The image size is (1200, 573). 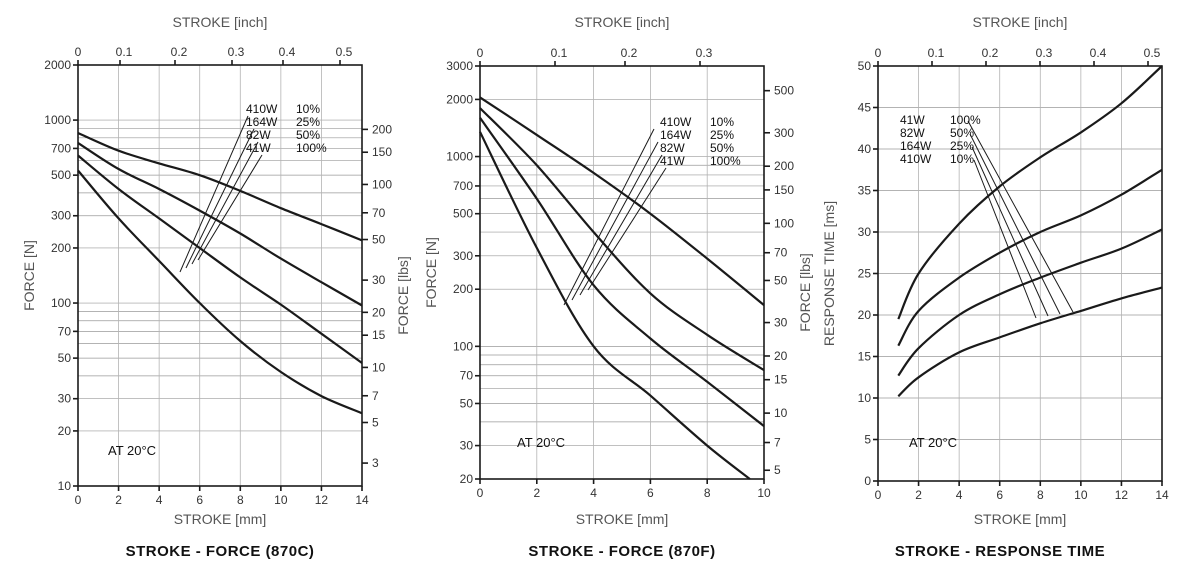 I want to click on series-line-41w-100-, so click(x=1030, y=192).